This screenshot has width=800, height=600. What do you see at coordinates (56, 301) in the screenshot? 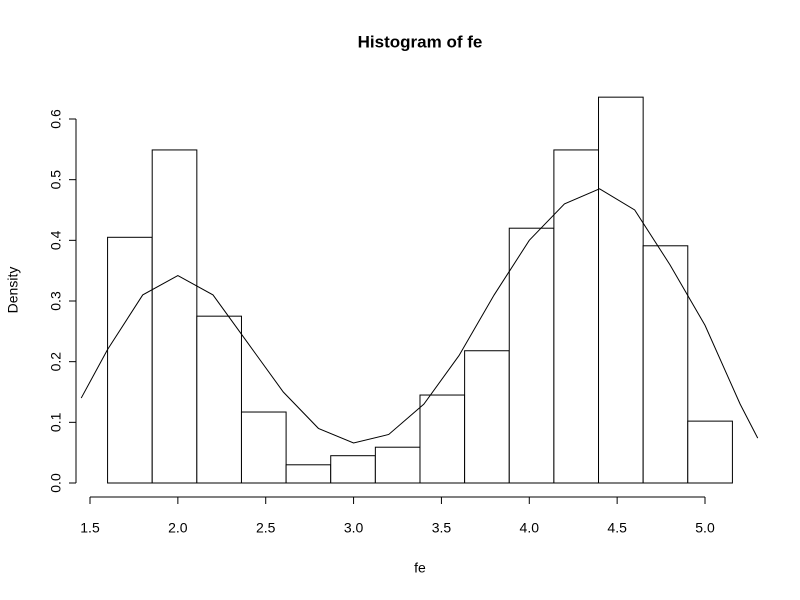
I see `y-tick-label: 0.3` at bounding box center [56, 301].